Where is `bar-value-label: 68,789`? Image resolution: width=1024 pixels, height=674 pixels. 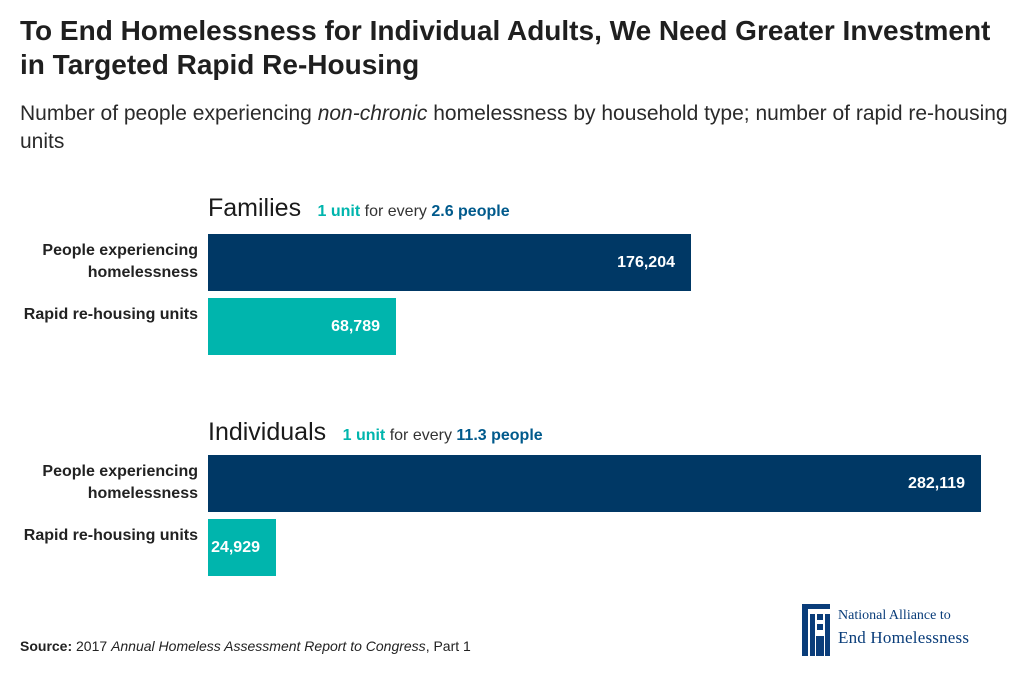
bar-value-label: 68,789 is located at coordinates (355, 326).